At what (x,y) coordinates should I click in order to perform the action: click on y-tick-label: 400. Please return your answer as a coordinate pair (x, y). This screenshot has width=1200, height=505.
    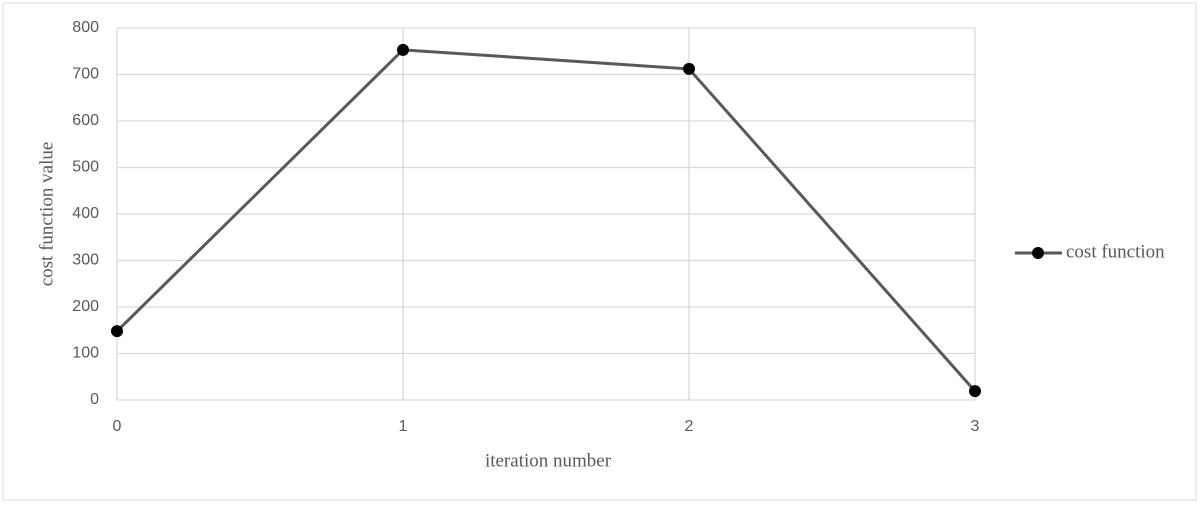
    Looking at the image, I should click on (85, 213).